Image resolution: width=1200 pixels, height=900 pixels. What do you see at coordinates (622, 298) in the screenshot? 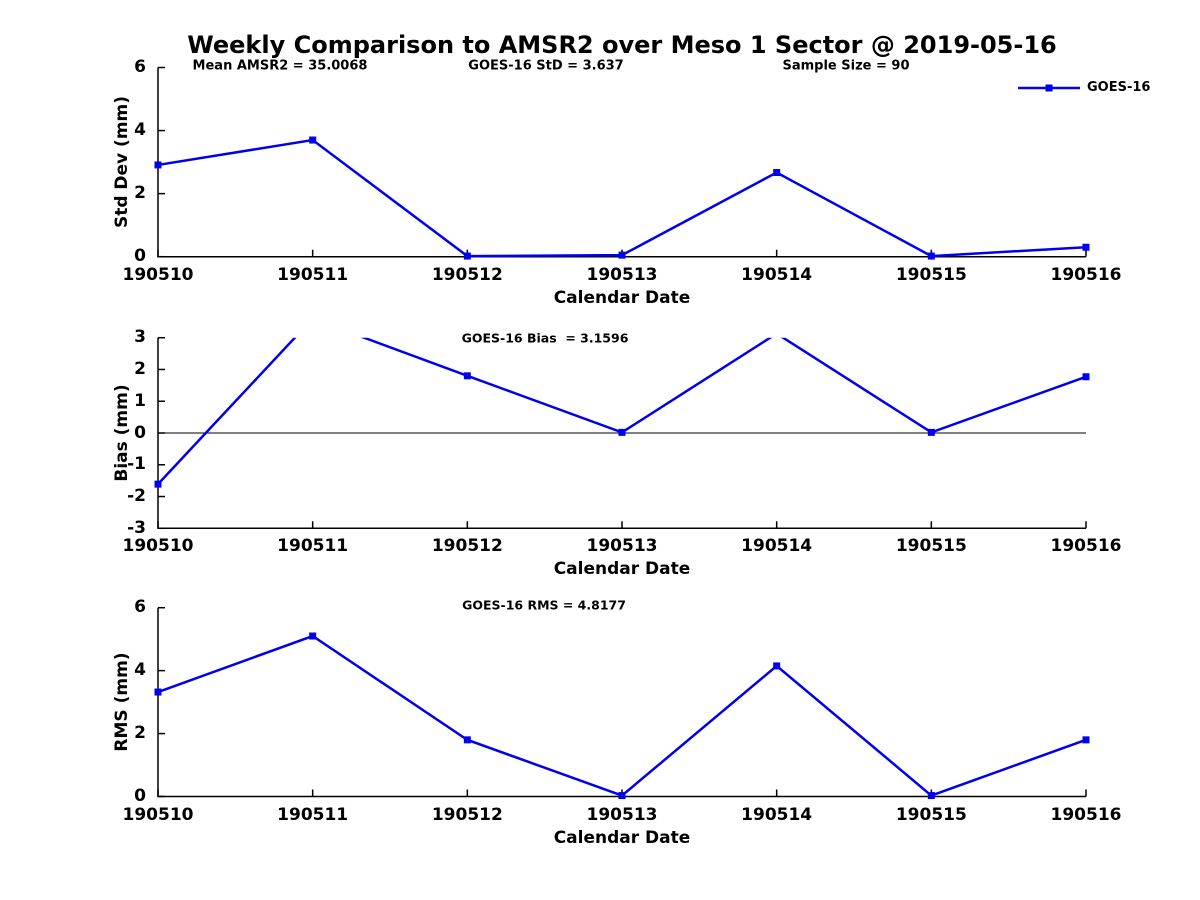
I see `xlabel-top: Calendar Date` at bounding box center [622, 298].